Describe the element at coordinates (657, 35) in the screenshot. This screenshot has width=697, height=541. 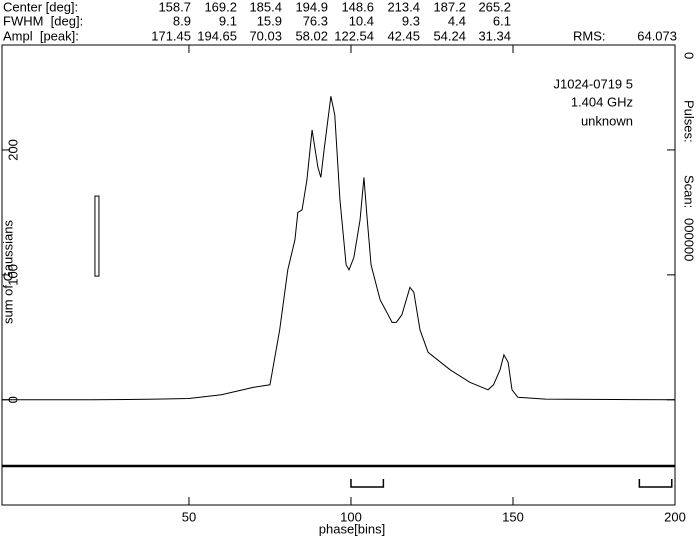
I see `rms-value: 64.073` at that location.